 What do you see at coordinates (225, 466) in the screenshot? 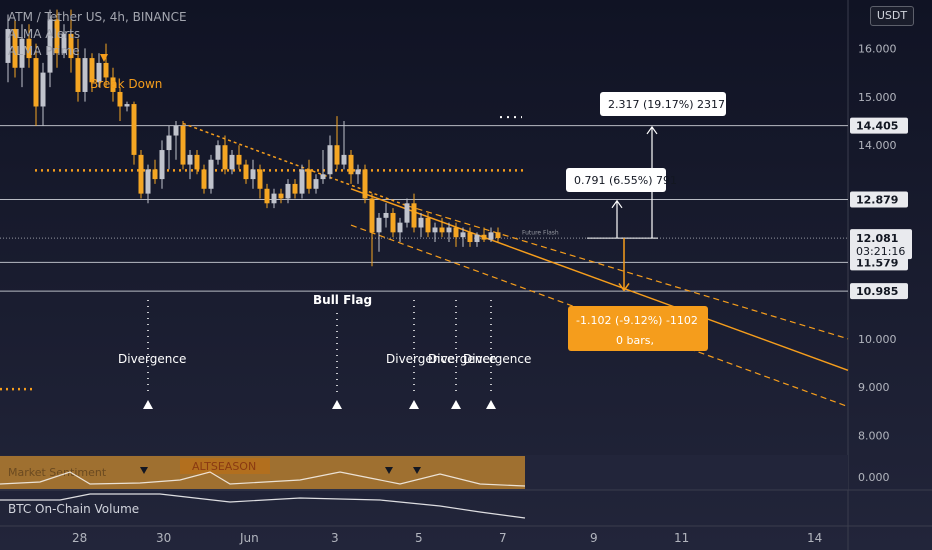
I see `altseason-band` at bounding box center [225, 466].